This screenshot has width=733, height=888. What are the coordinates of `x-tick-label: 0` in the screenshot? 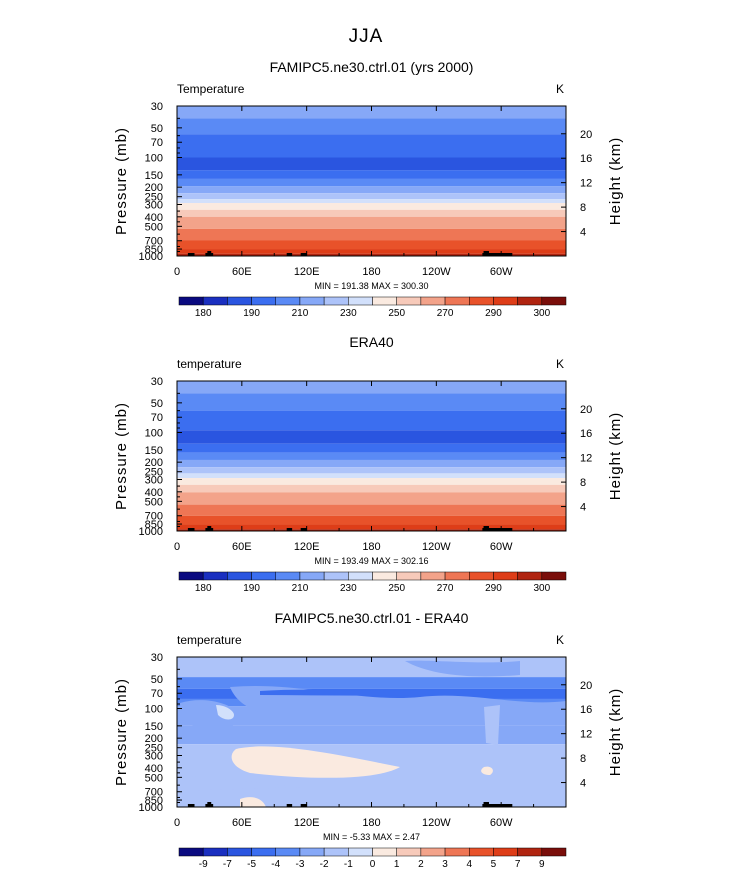 It's located at (177, 272).